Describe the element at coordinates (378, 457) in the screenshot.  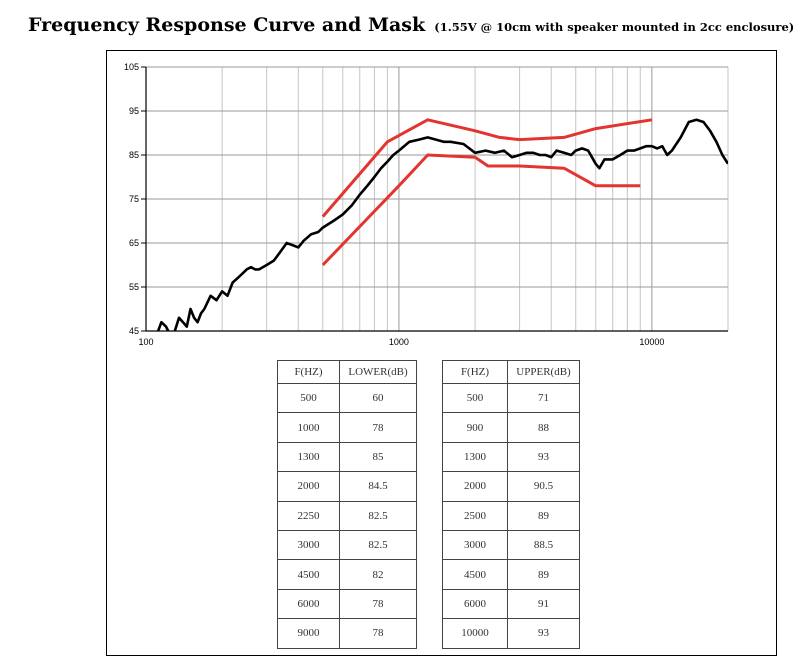
I see `table-cell: 85` at that location.